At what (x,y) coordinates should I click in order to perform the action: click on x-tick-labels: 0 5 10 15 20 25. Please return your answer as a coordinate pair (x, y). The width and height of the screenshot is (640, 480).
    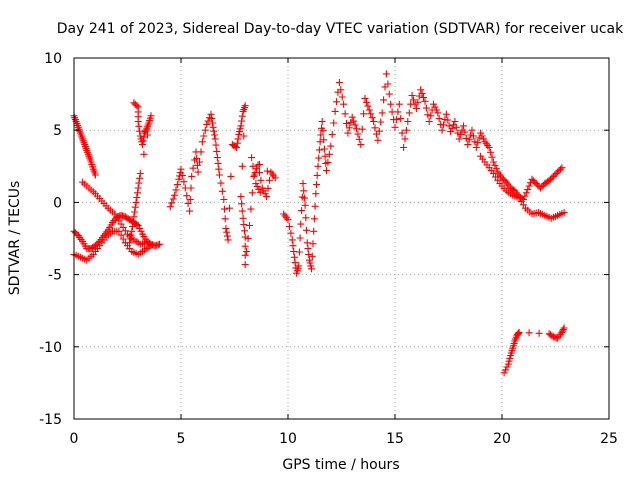
    Looking at the image, I should click on (344, 439).